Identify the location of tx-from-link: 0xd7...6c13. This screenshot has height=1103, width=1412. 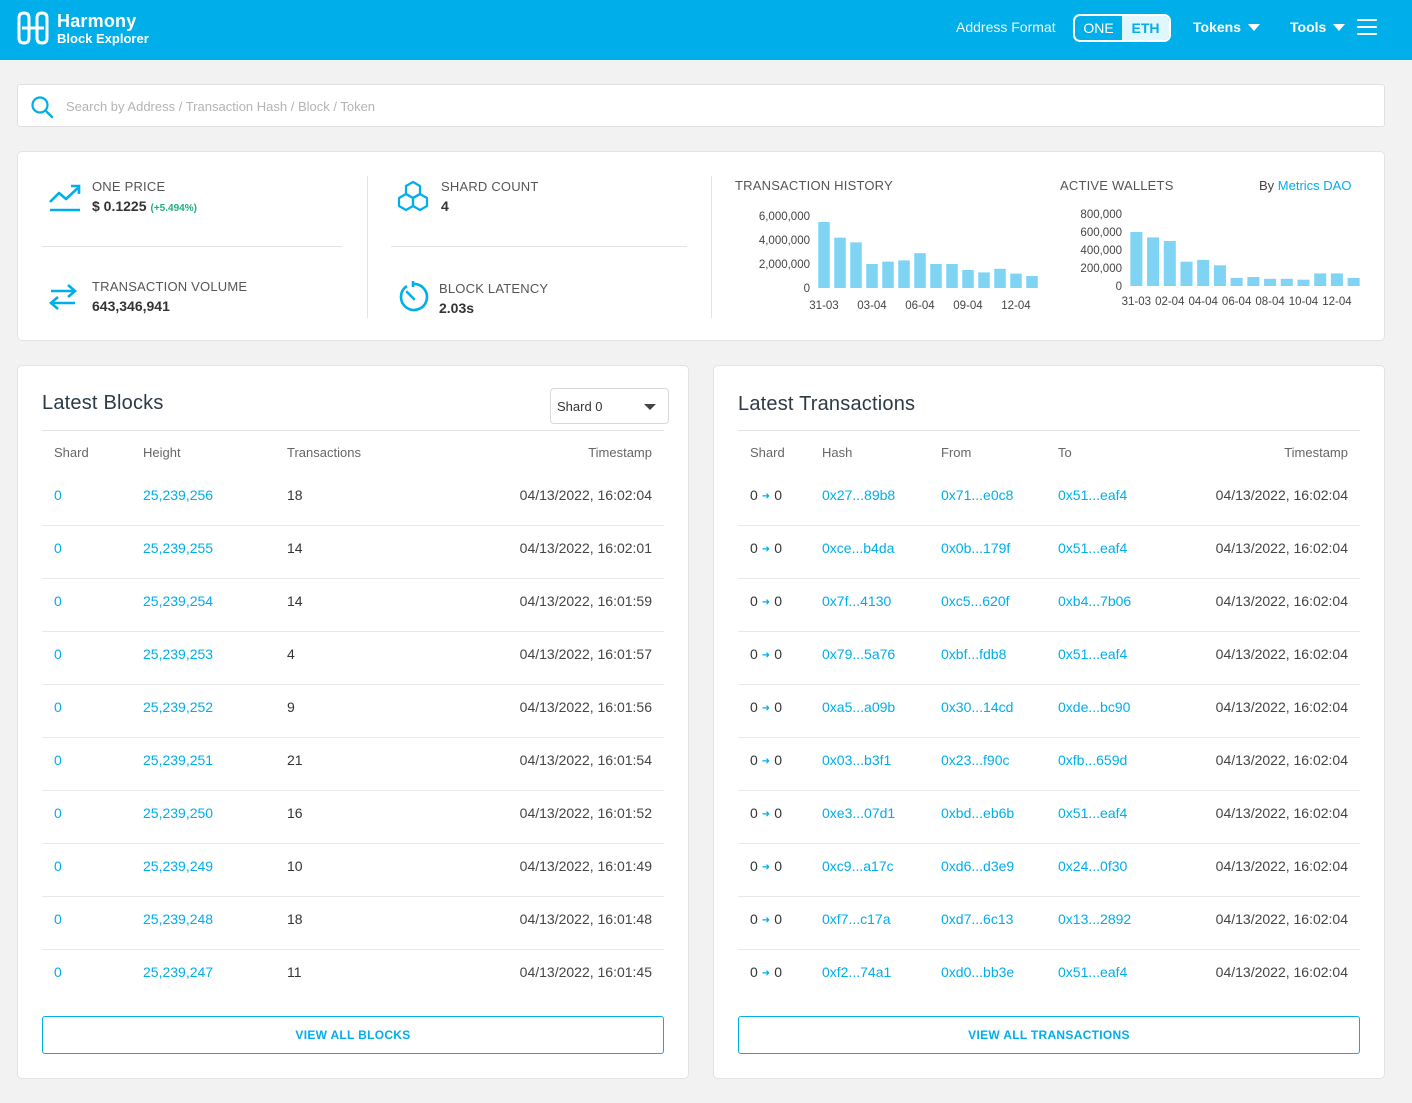
(977, 919).